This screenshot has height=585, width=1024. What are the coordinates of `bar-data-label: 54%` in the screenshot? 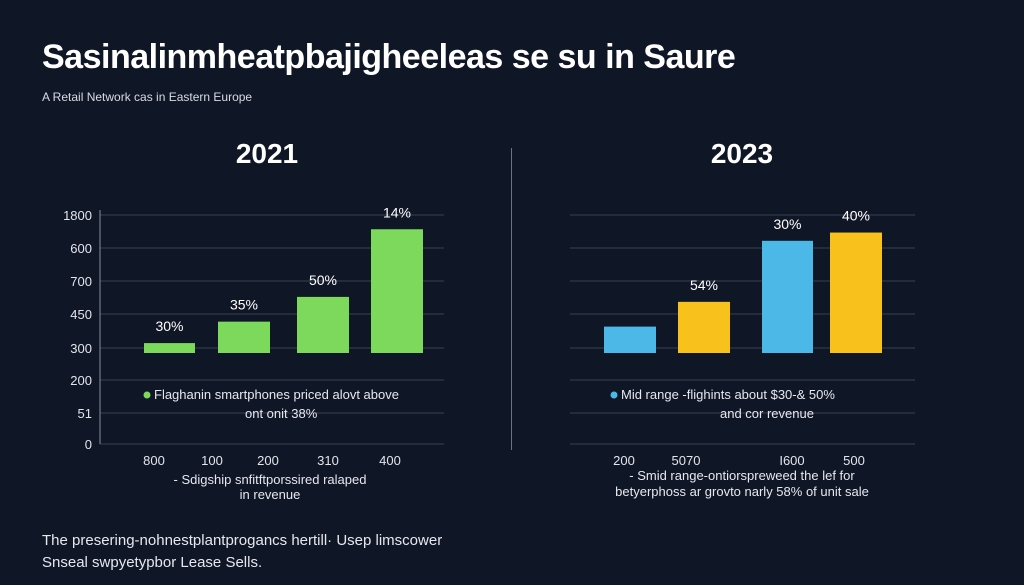 It's located at (704, 285).